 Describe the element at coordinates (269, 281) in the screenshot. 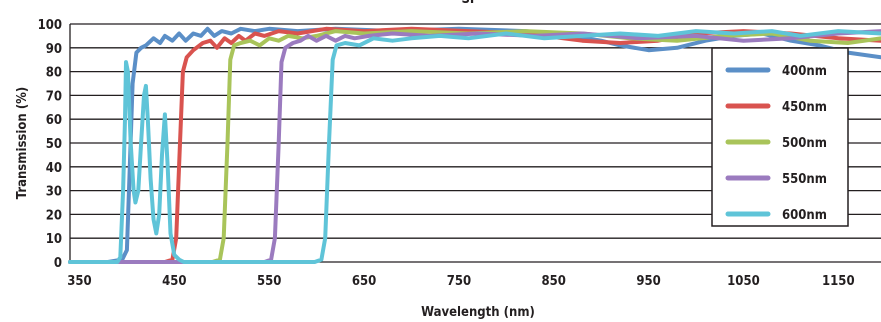

I see `x-tick-label: 550` at that location.